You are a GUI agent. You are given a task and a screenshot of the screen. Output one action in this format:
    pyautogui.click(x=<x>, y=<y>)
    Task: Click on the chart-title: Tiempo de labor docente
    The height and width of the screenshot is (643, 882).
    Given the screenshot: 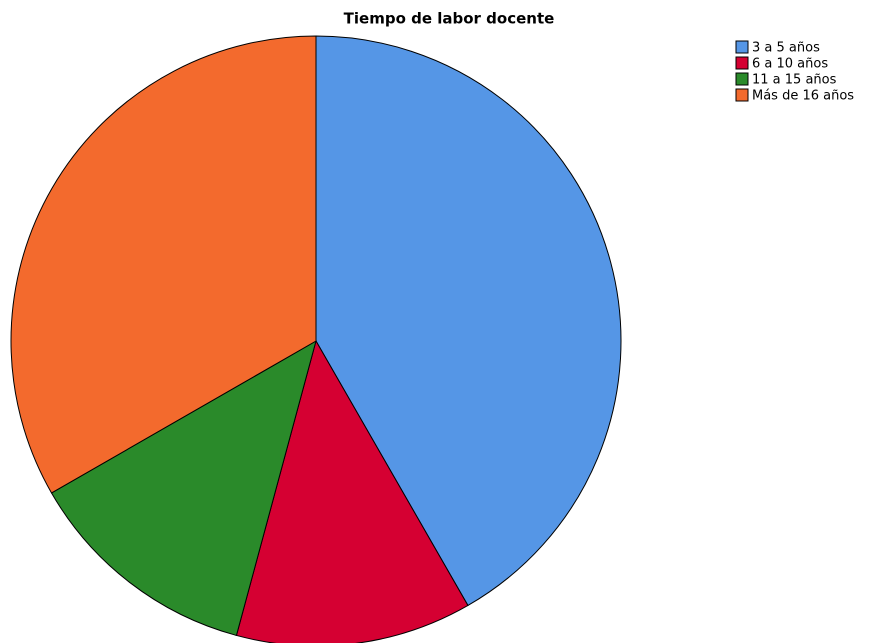 What is the action you would take?
    pyautogui.click(x=449, y=19)
    